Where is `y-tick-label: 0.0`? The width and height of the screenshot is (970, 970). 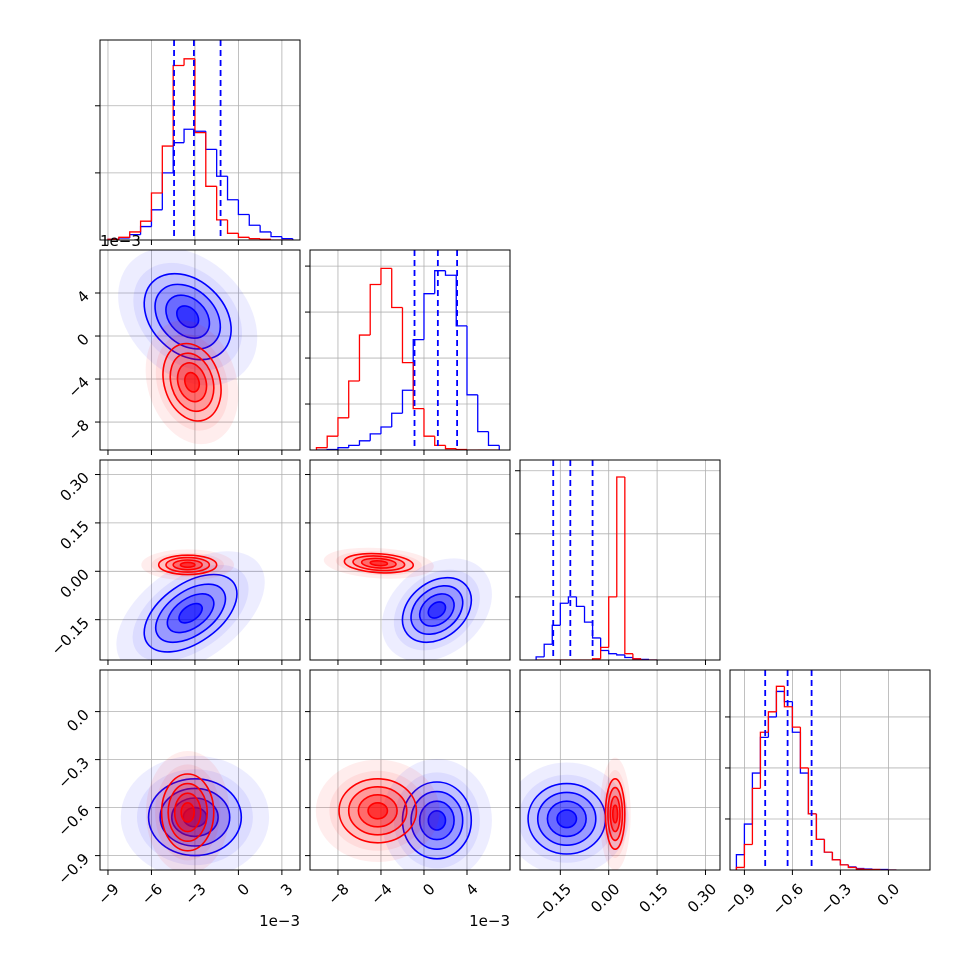 y-tick-label: 0.0 is located at coordinates (78, 721).